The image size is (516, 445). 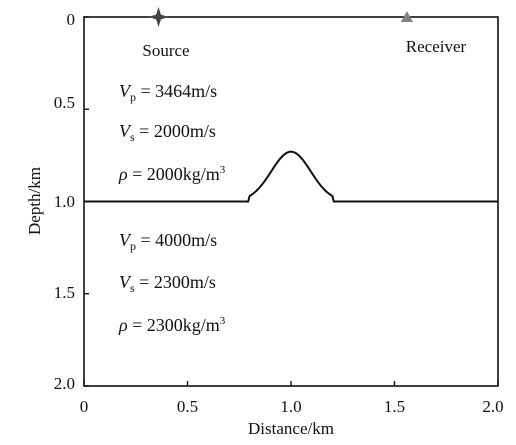 I want to click on upper-vs-label: Vs = 2000m/s, so click(x=167, y=132).